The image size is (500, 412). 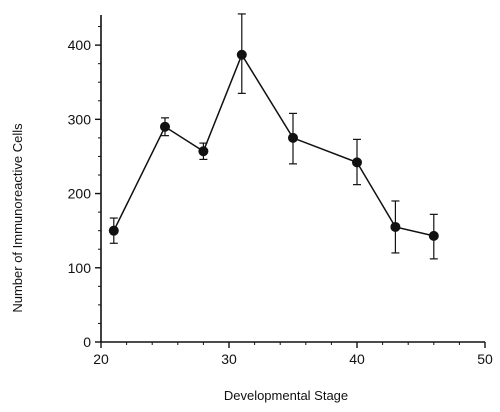 I want to click on x-tick-label: 50, so click(x=485, y=359).